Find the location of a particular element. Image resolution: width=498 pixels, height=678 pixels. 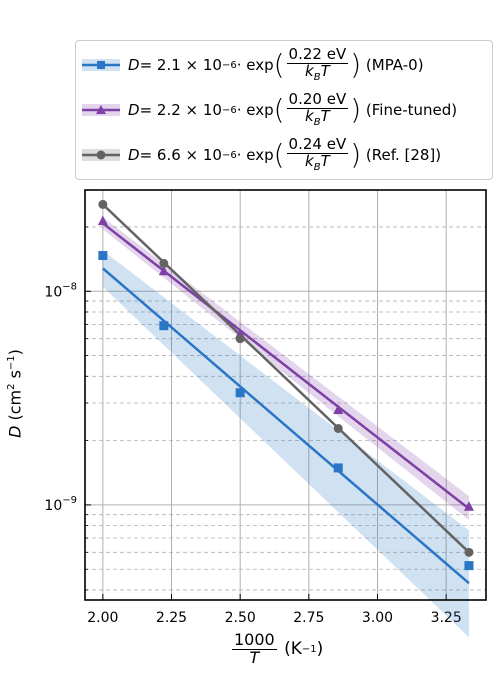

y-axis-label: D (cm2 s−1) is located at coordinates (15, 393).